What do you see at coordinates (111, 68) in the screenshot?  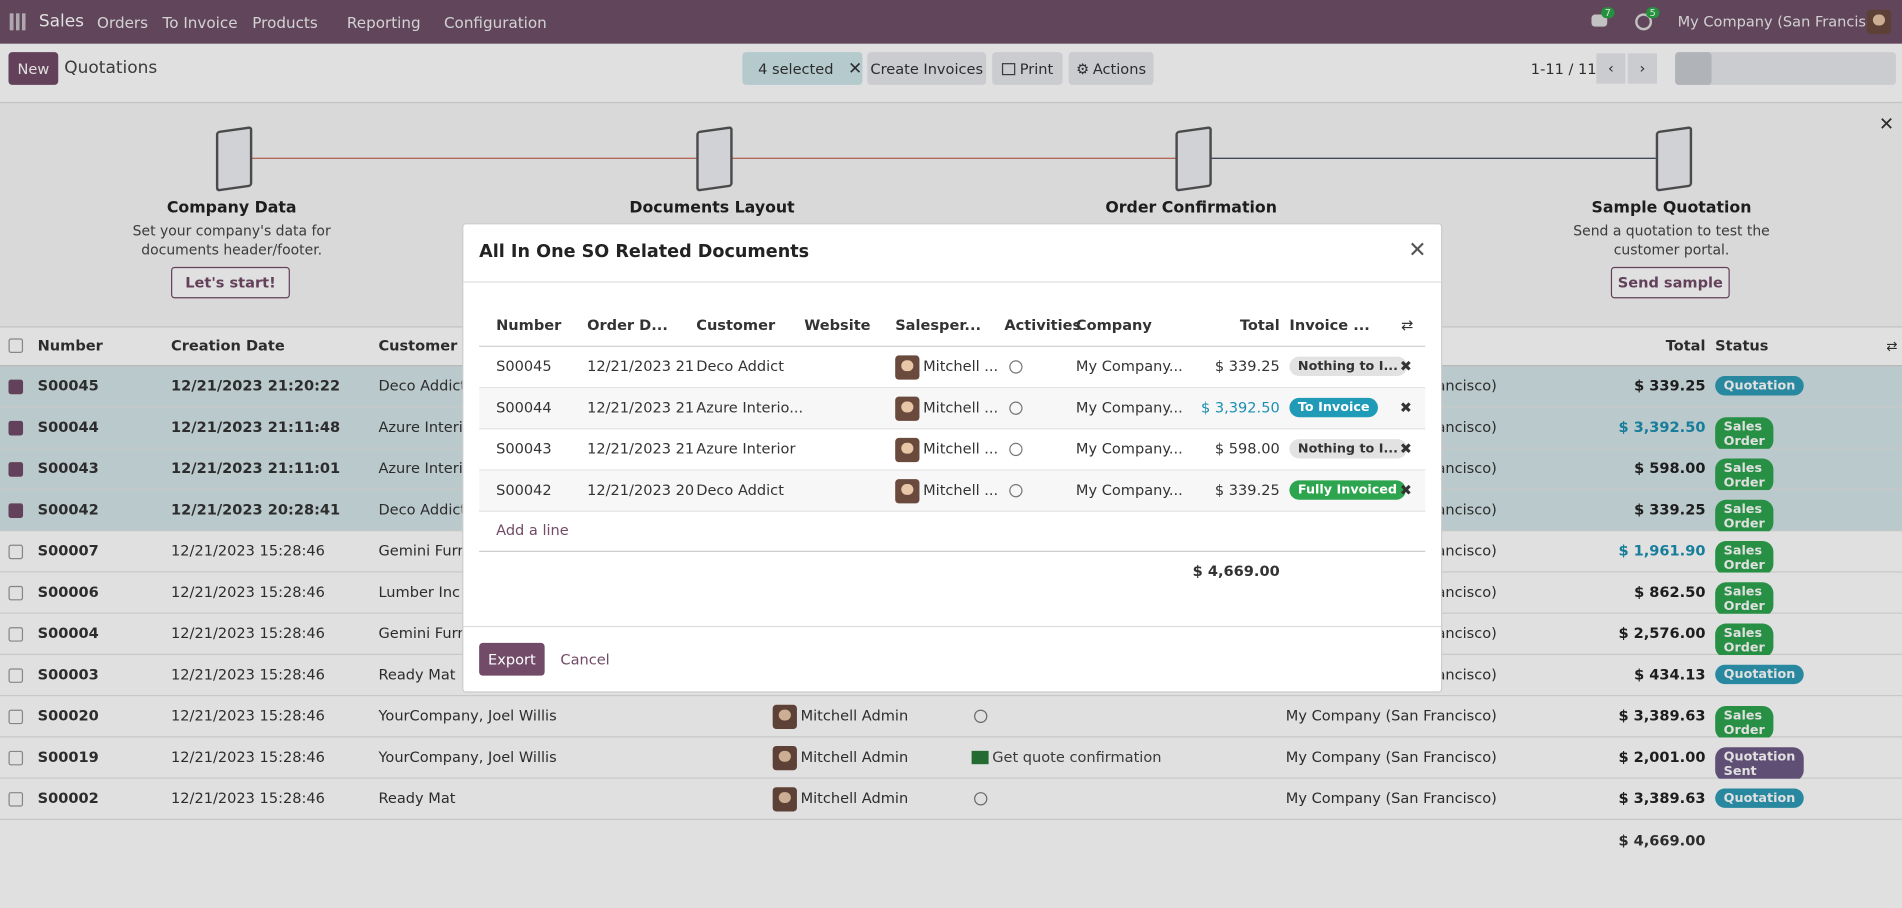 I see `breadcrumb: Quotations` at bounding box center [111, 68].